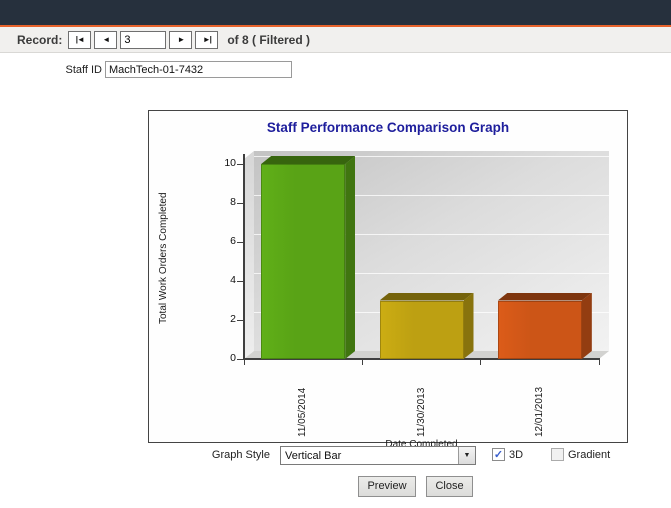 This screenshot has height=508, width=671. What do you see at coordinates (421, 359) in the screenshot?
I see `x-axis-line` at bounding box center [421, 359].